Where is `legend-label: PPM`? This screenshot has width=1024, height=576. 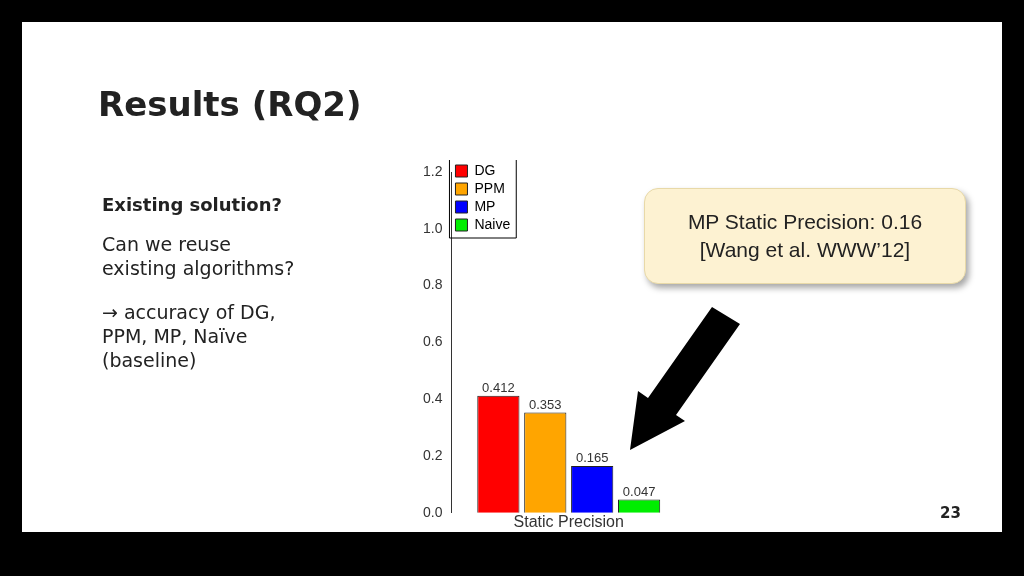 legend-label: PPM is located at coordinates (489, 187).